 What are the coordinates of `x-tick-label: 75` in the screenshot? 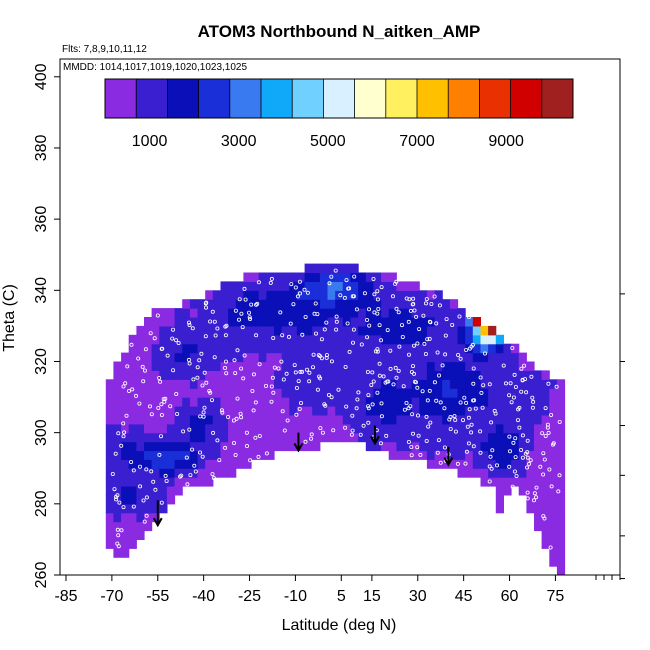 It's located at (556, 596).